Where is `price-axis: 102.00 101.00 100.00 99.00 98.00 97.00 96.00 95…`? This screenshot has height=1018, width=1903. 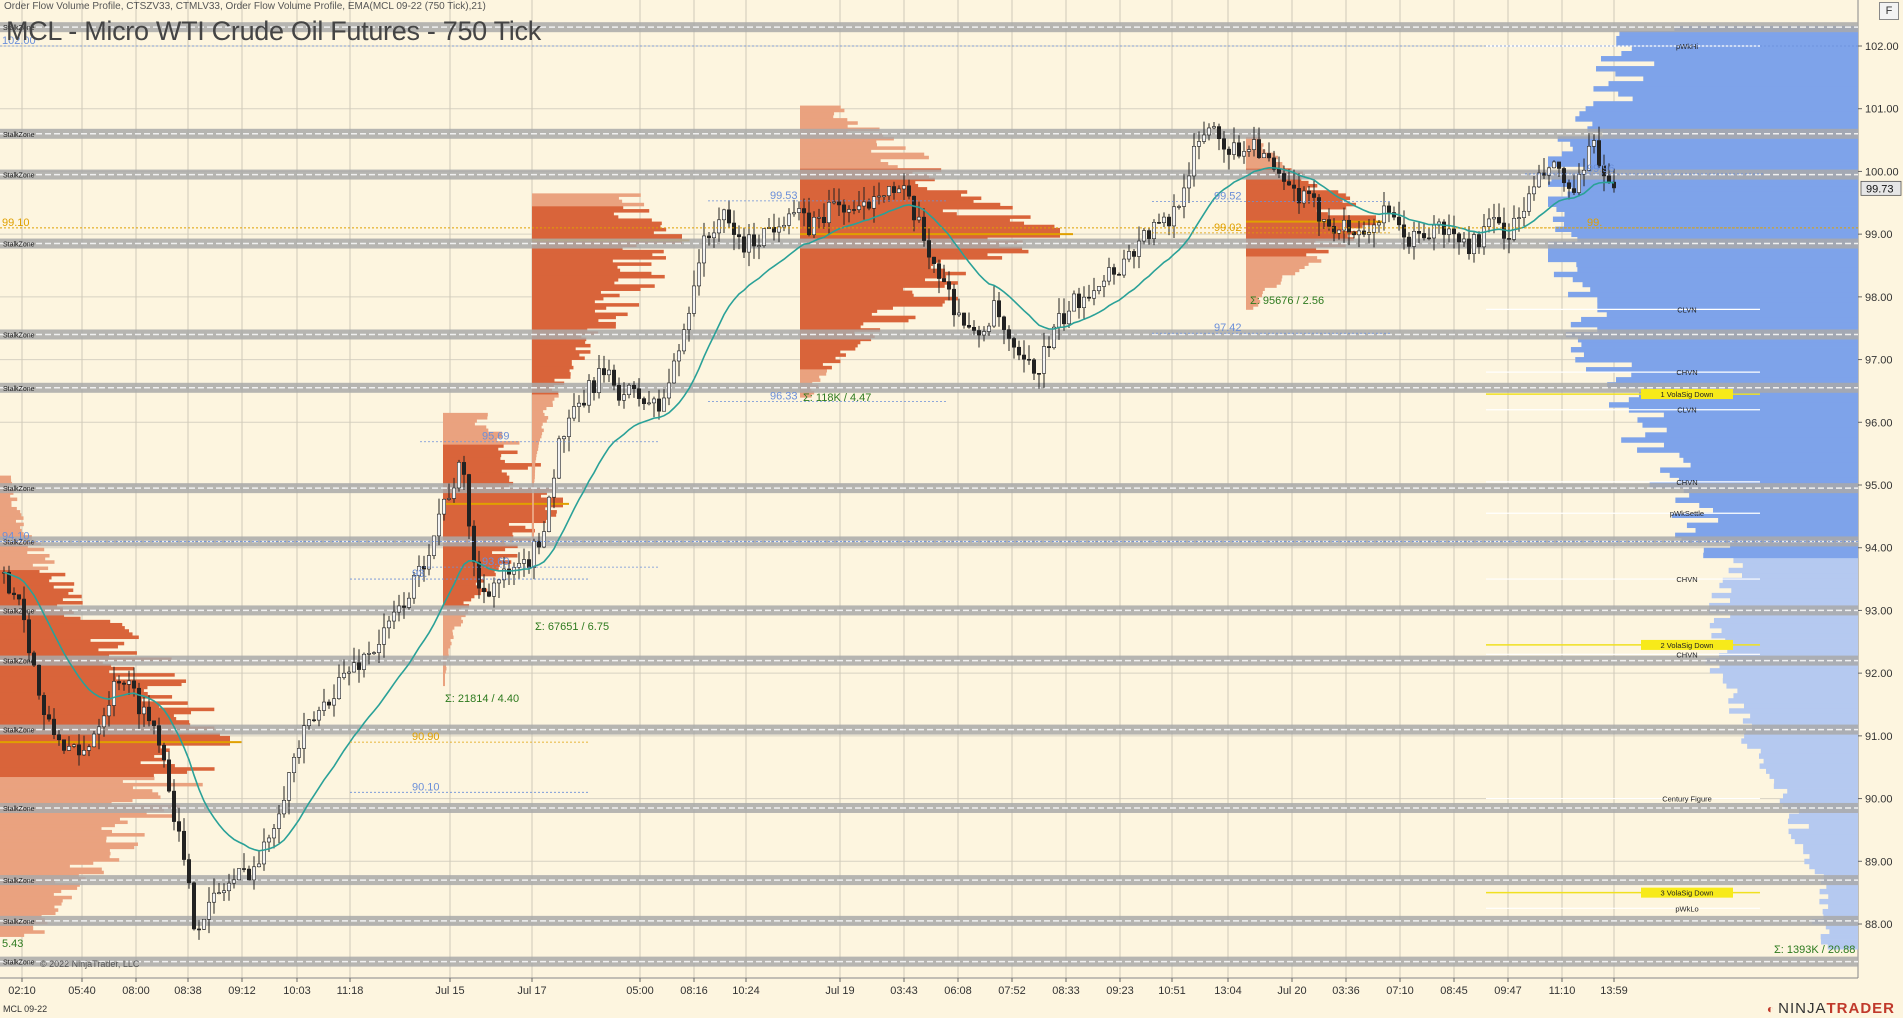
price-axis: 102.00 101.00 100.00 99.00 98.00 97.00 96.00 95… is located at coordinates (1880, 486).